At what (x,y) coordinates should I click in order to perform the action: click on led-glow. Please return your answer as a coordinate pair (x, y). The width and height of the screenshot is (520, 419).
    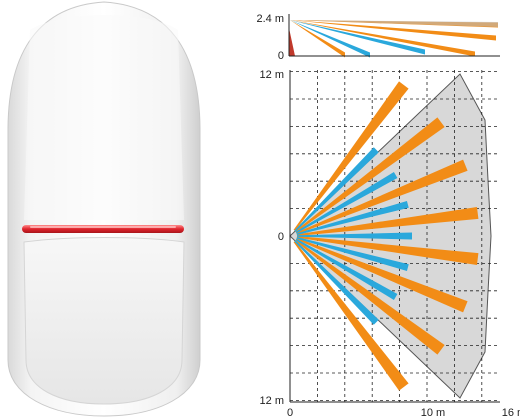
    Looking at the image, I should click on (103, 227).